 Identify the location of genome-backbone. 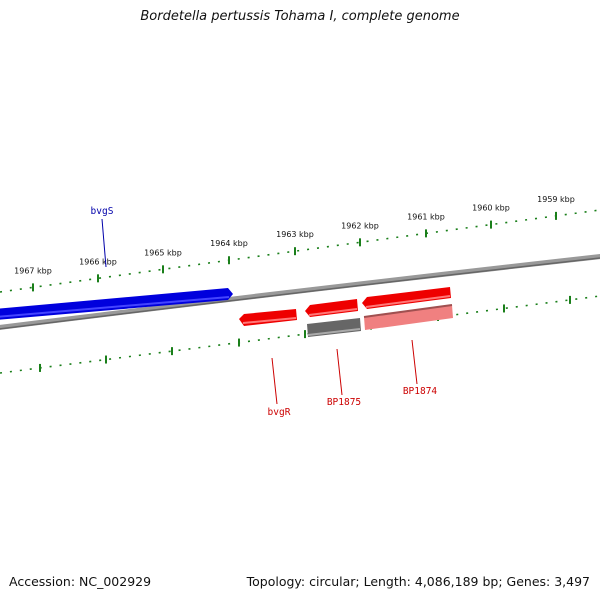
(300, 292).